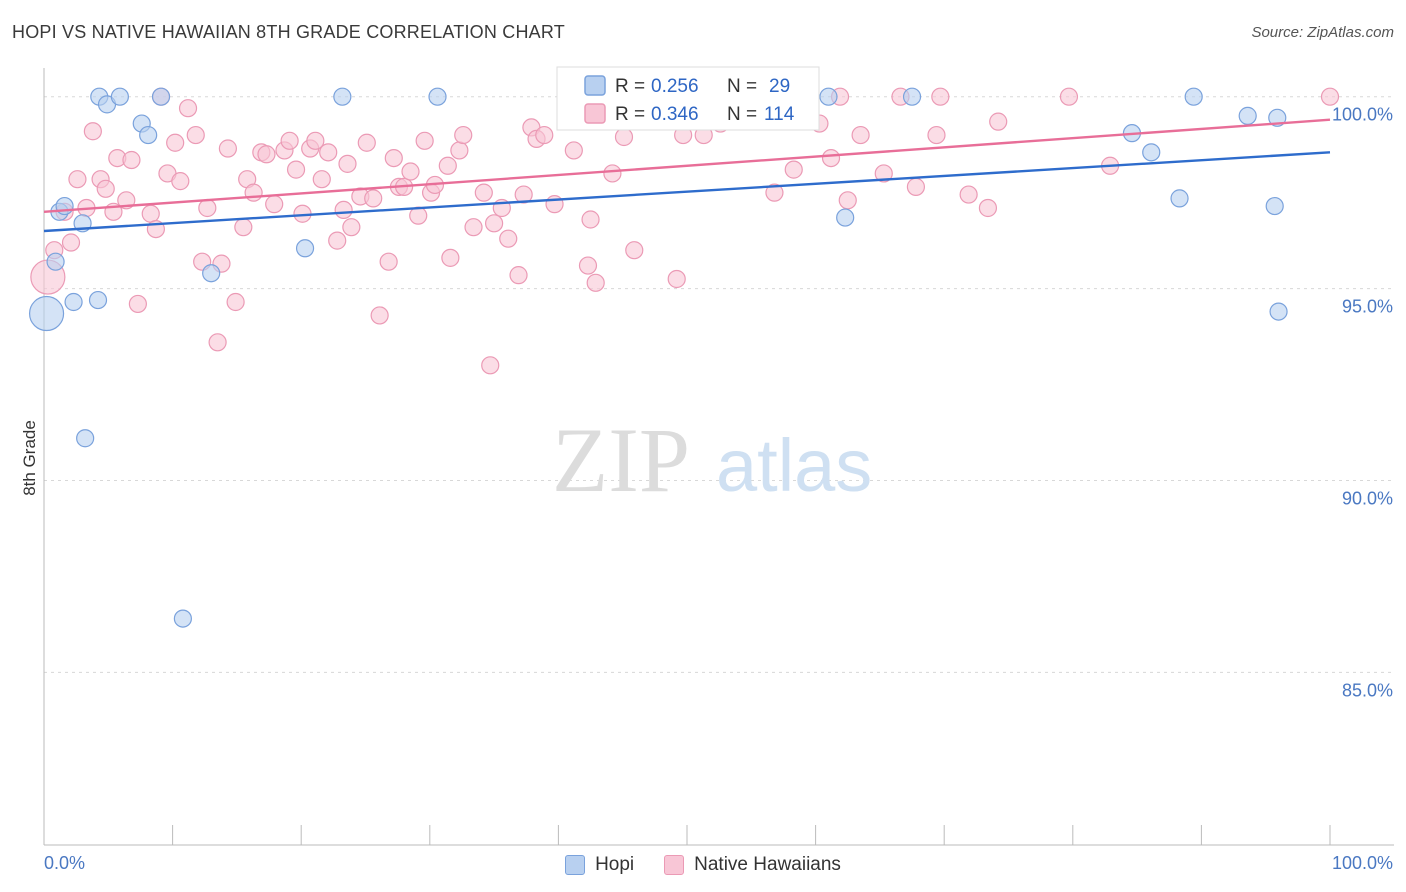 This screenshot has height=892, width=1406. Describe the element at coordinates (687, 192) in the screenshot. I see `hopi-trend-line` at that location.